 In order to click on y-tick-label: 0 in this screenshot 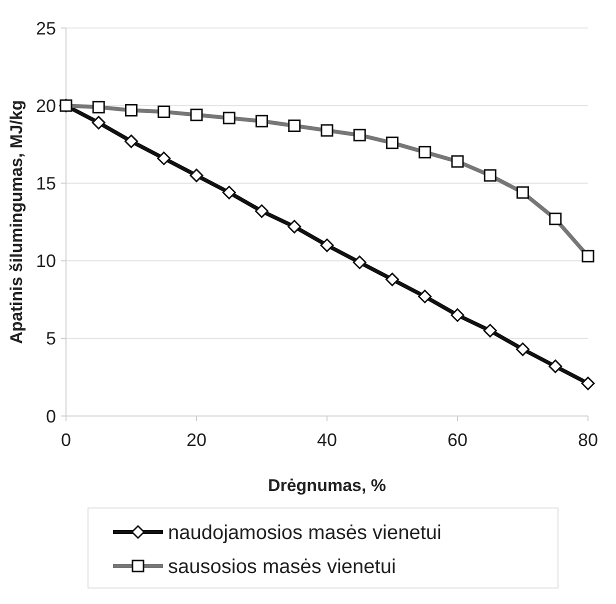, I will do `click(51, 416)`.